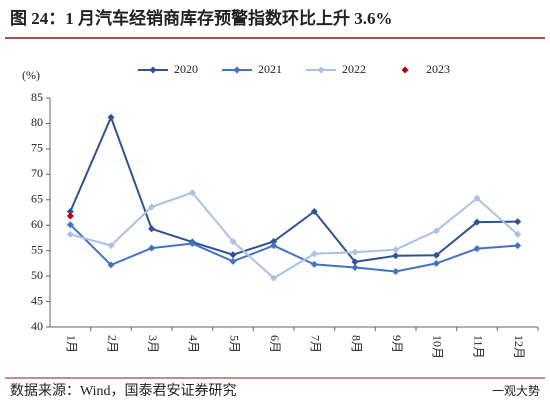 This screenshot has height=411, width=550. Describe the element at coordinates (72, 344) in the screenshot. I see `x-tick-label: 1月` at that location.